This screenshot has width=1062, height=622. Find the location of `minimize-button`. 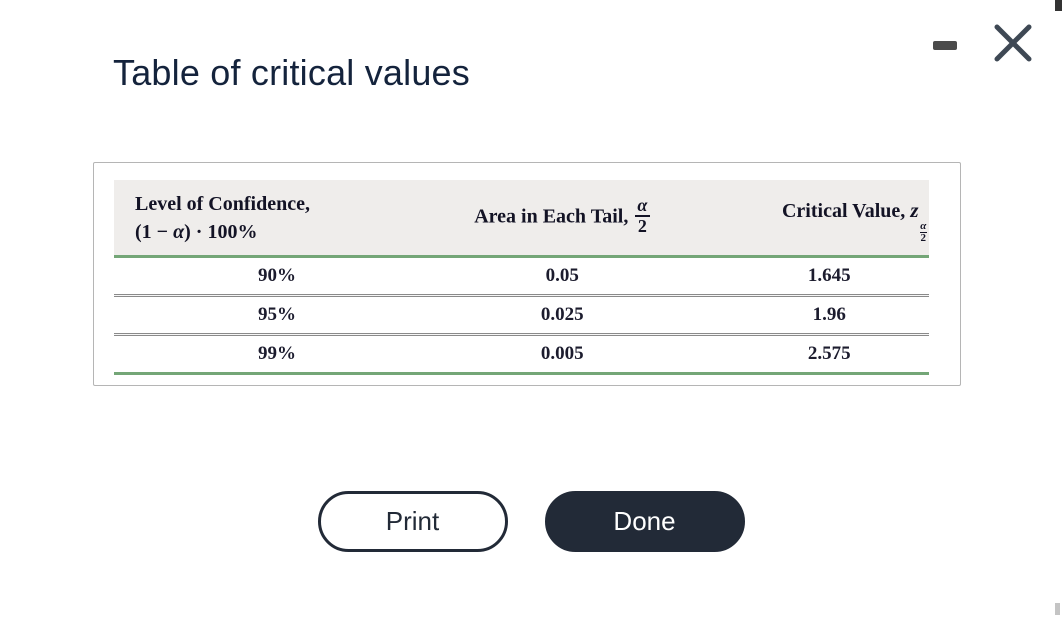

minimize-button is located at coordinates (945, 45).